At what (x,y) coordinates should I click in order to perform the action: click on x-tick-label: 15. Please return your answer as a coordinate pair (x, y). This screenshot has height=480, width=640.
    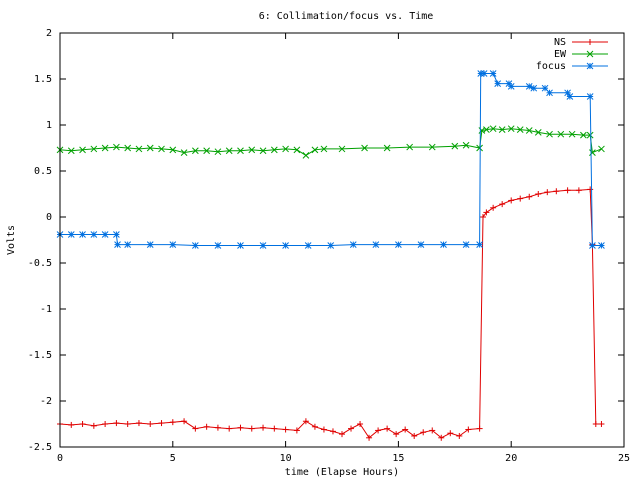
    Looking at the image, I should click on (398, 458).